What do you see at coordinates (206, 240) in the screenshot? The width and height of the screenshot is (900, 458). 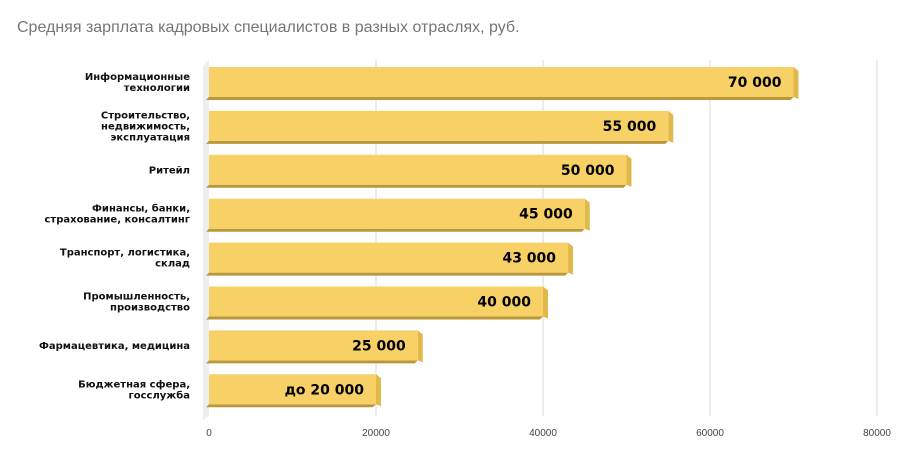 I see `axis-wall` at bounding box center [206, 240].